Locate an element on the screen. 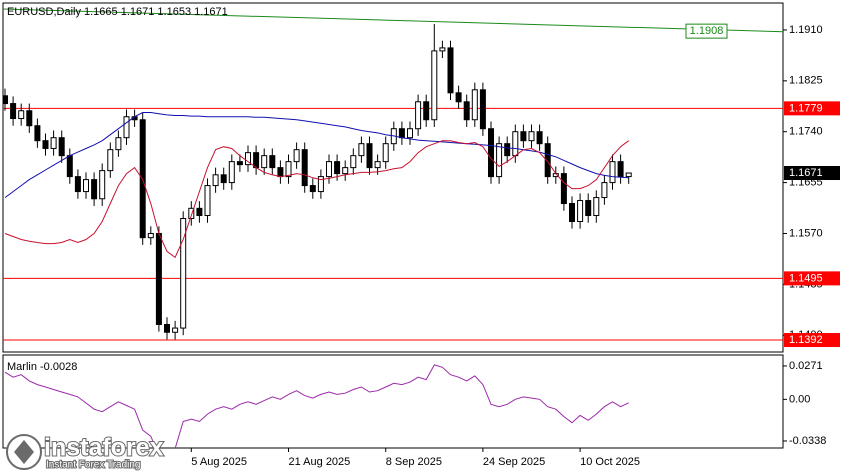 The width and height of the screenshot is (841, 474). level-label: 1.1779 is located at coordinates (806, 108).